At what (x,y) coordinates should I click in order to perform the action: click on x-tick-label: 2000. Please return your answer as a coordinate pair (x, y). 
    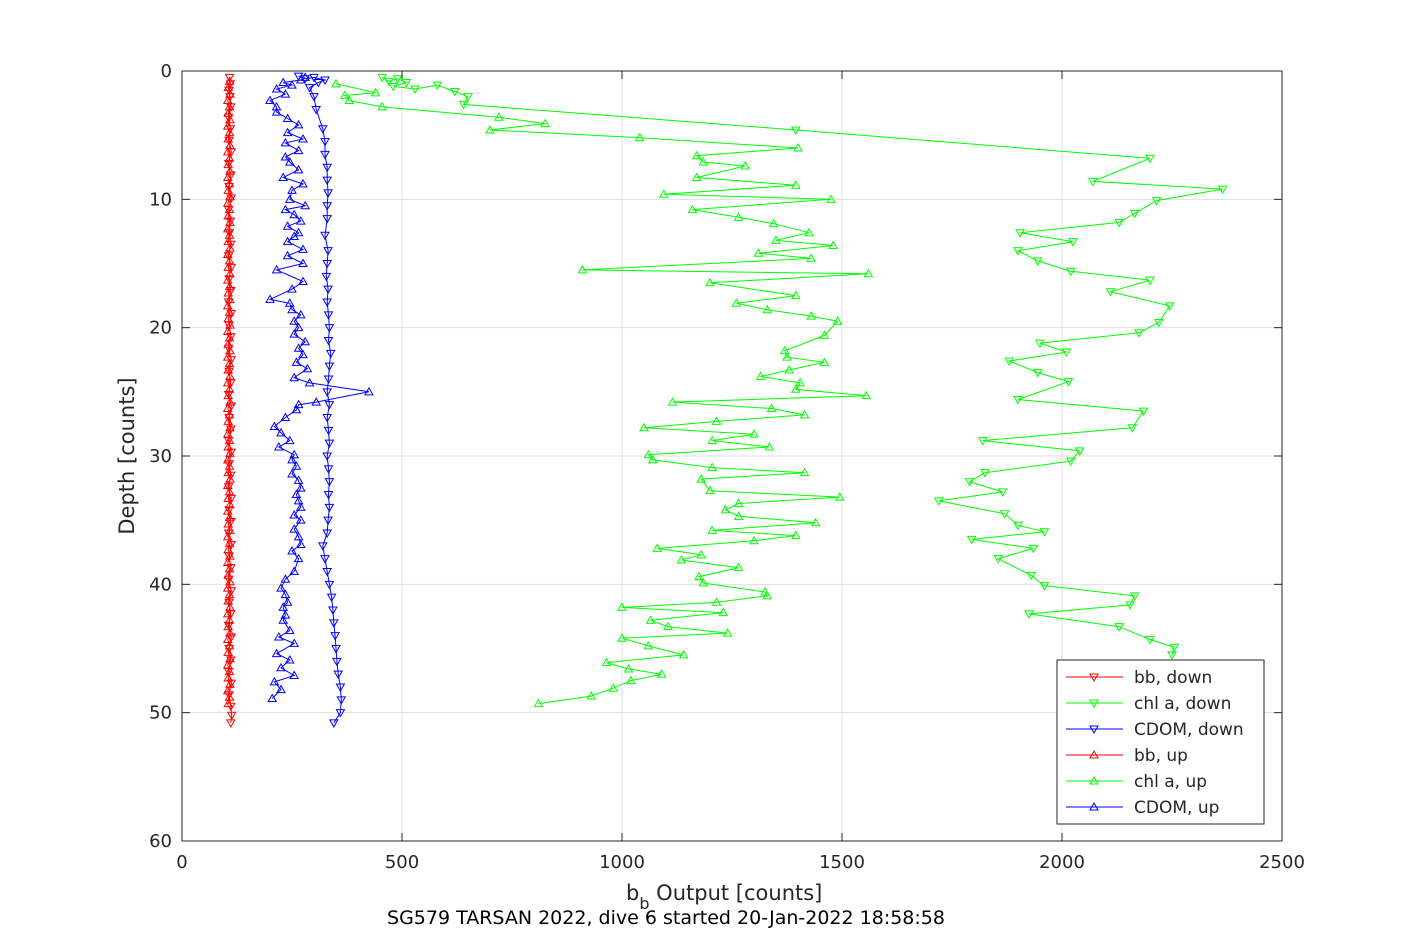
    Looking at the image, I should click on (1062, 862).